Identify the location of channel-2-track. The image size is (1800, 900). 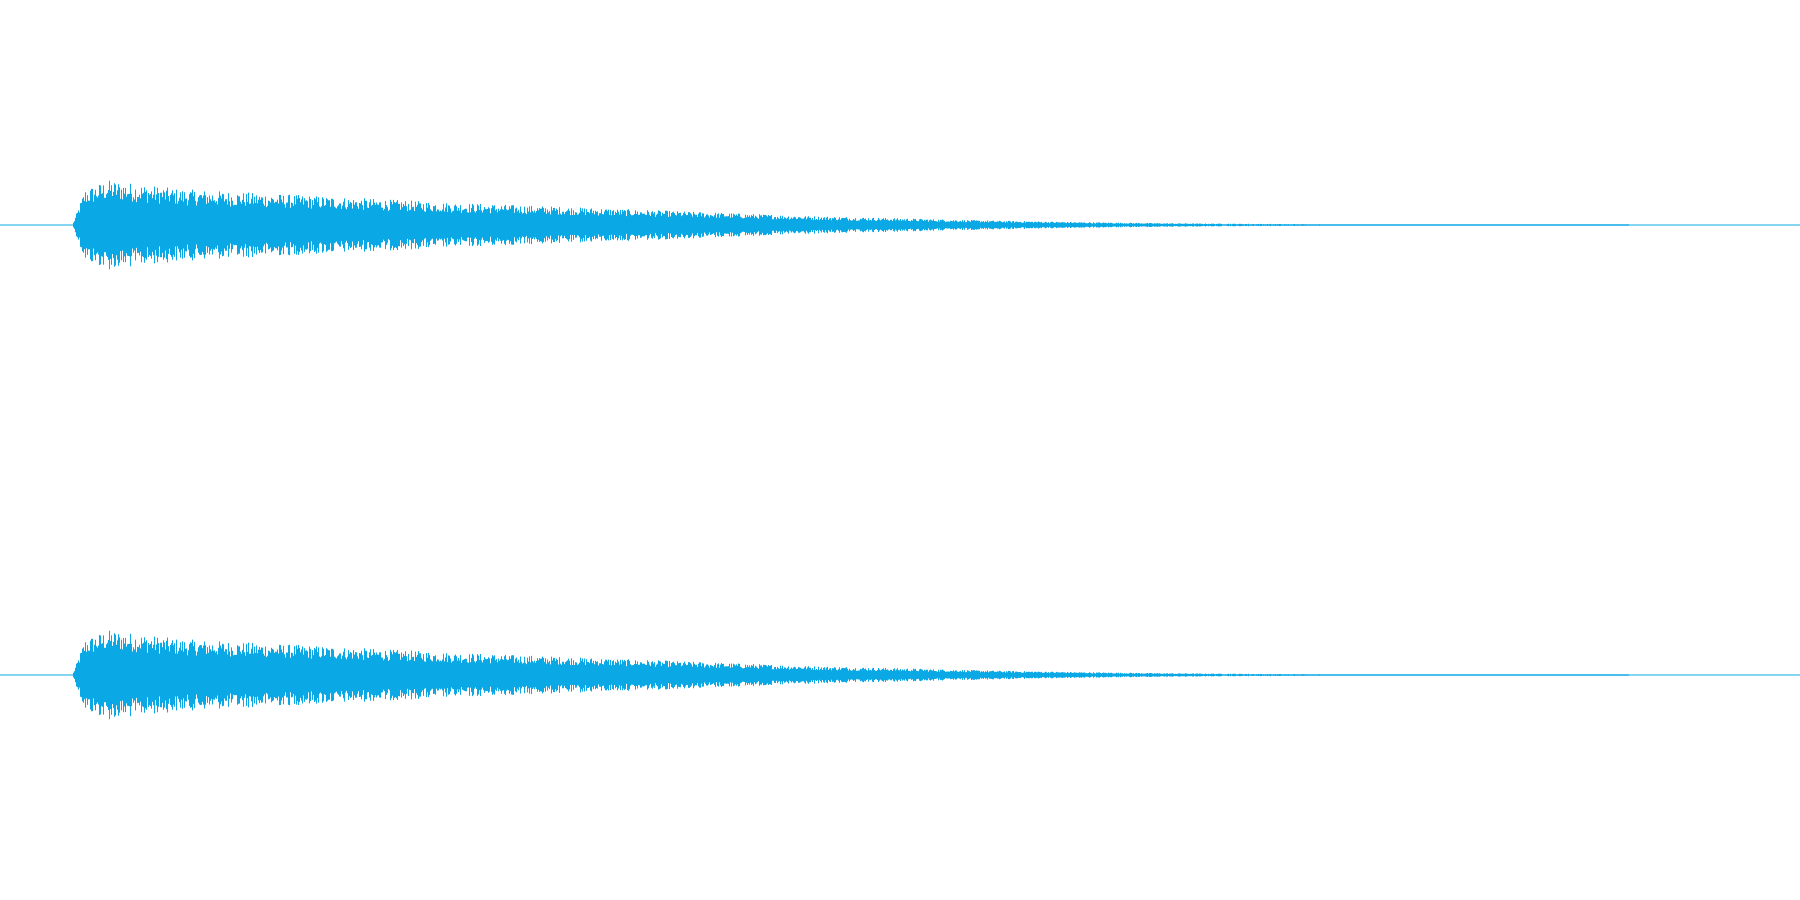
(900, 675).